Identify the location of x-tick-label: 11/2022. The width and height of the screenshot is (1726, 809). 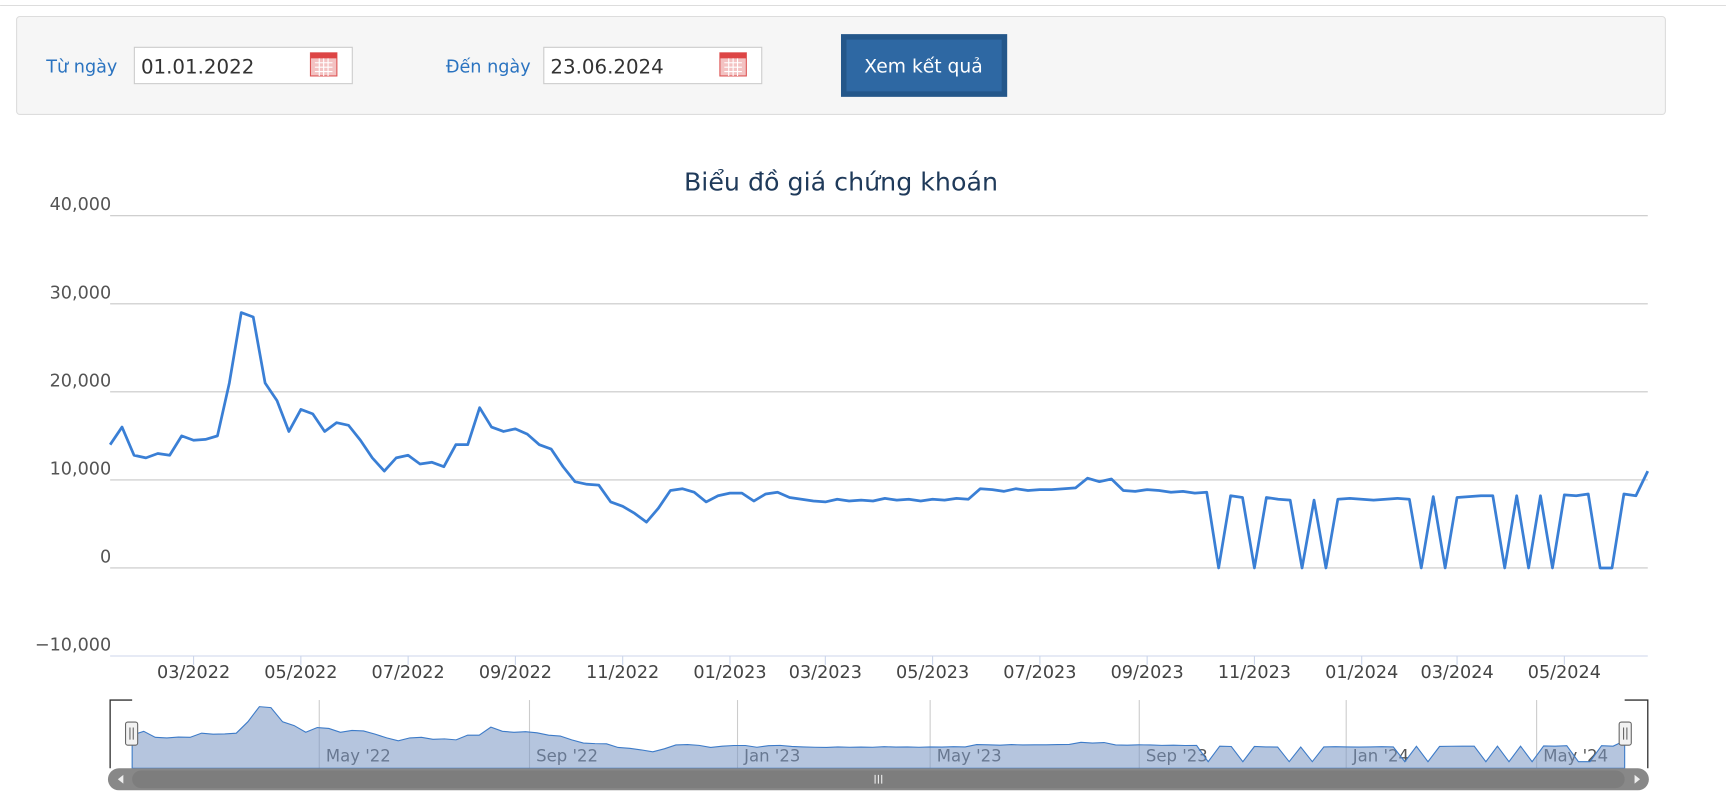
(622, 673).